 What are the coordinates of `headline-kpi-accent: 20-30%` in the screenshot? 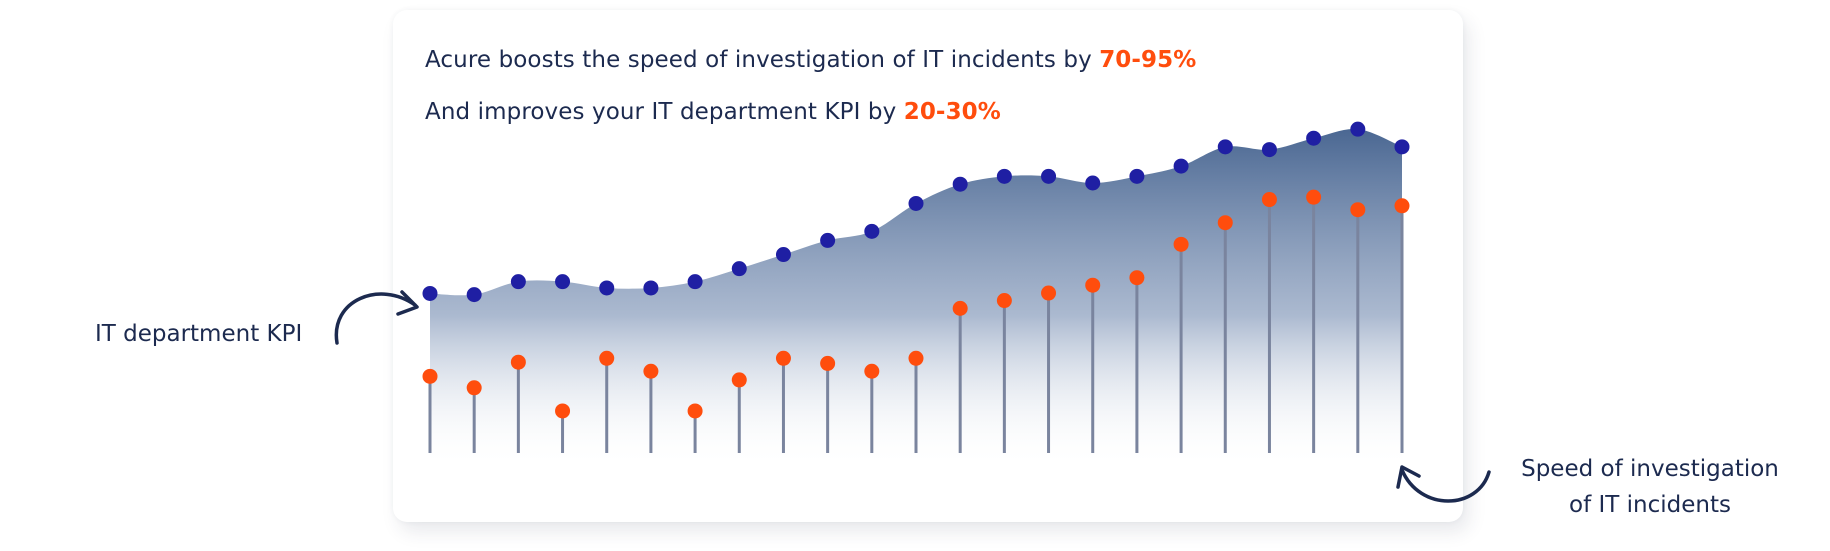 It's located at (952, 112).